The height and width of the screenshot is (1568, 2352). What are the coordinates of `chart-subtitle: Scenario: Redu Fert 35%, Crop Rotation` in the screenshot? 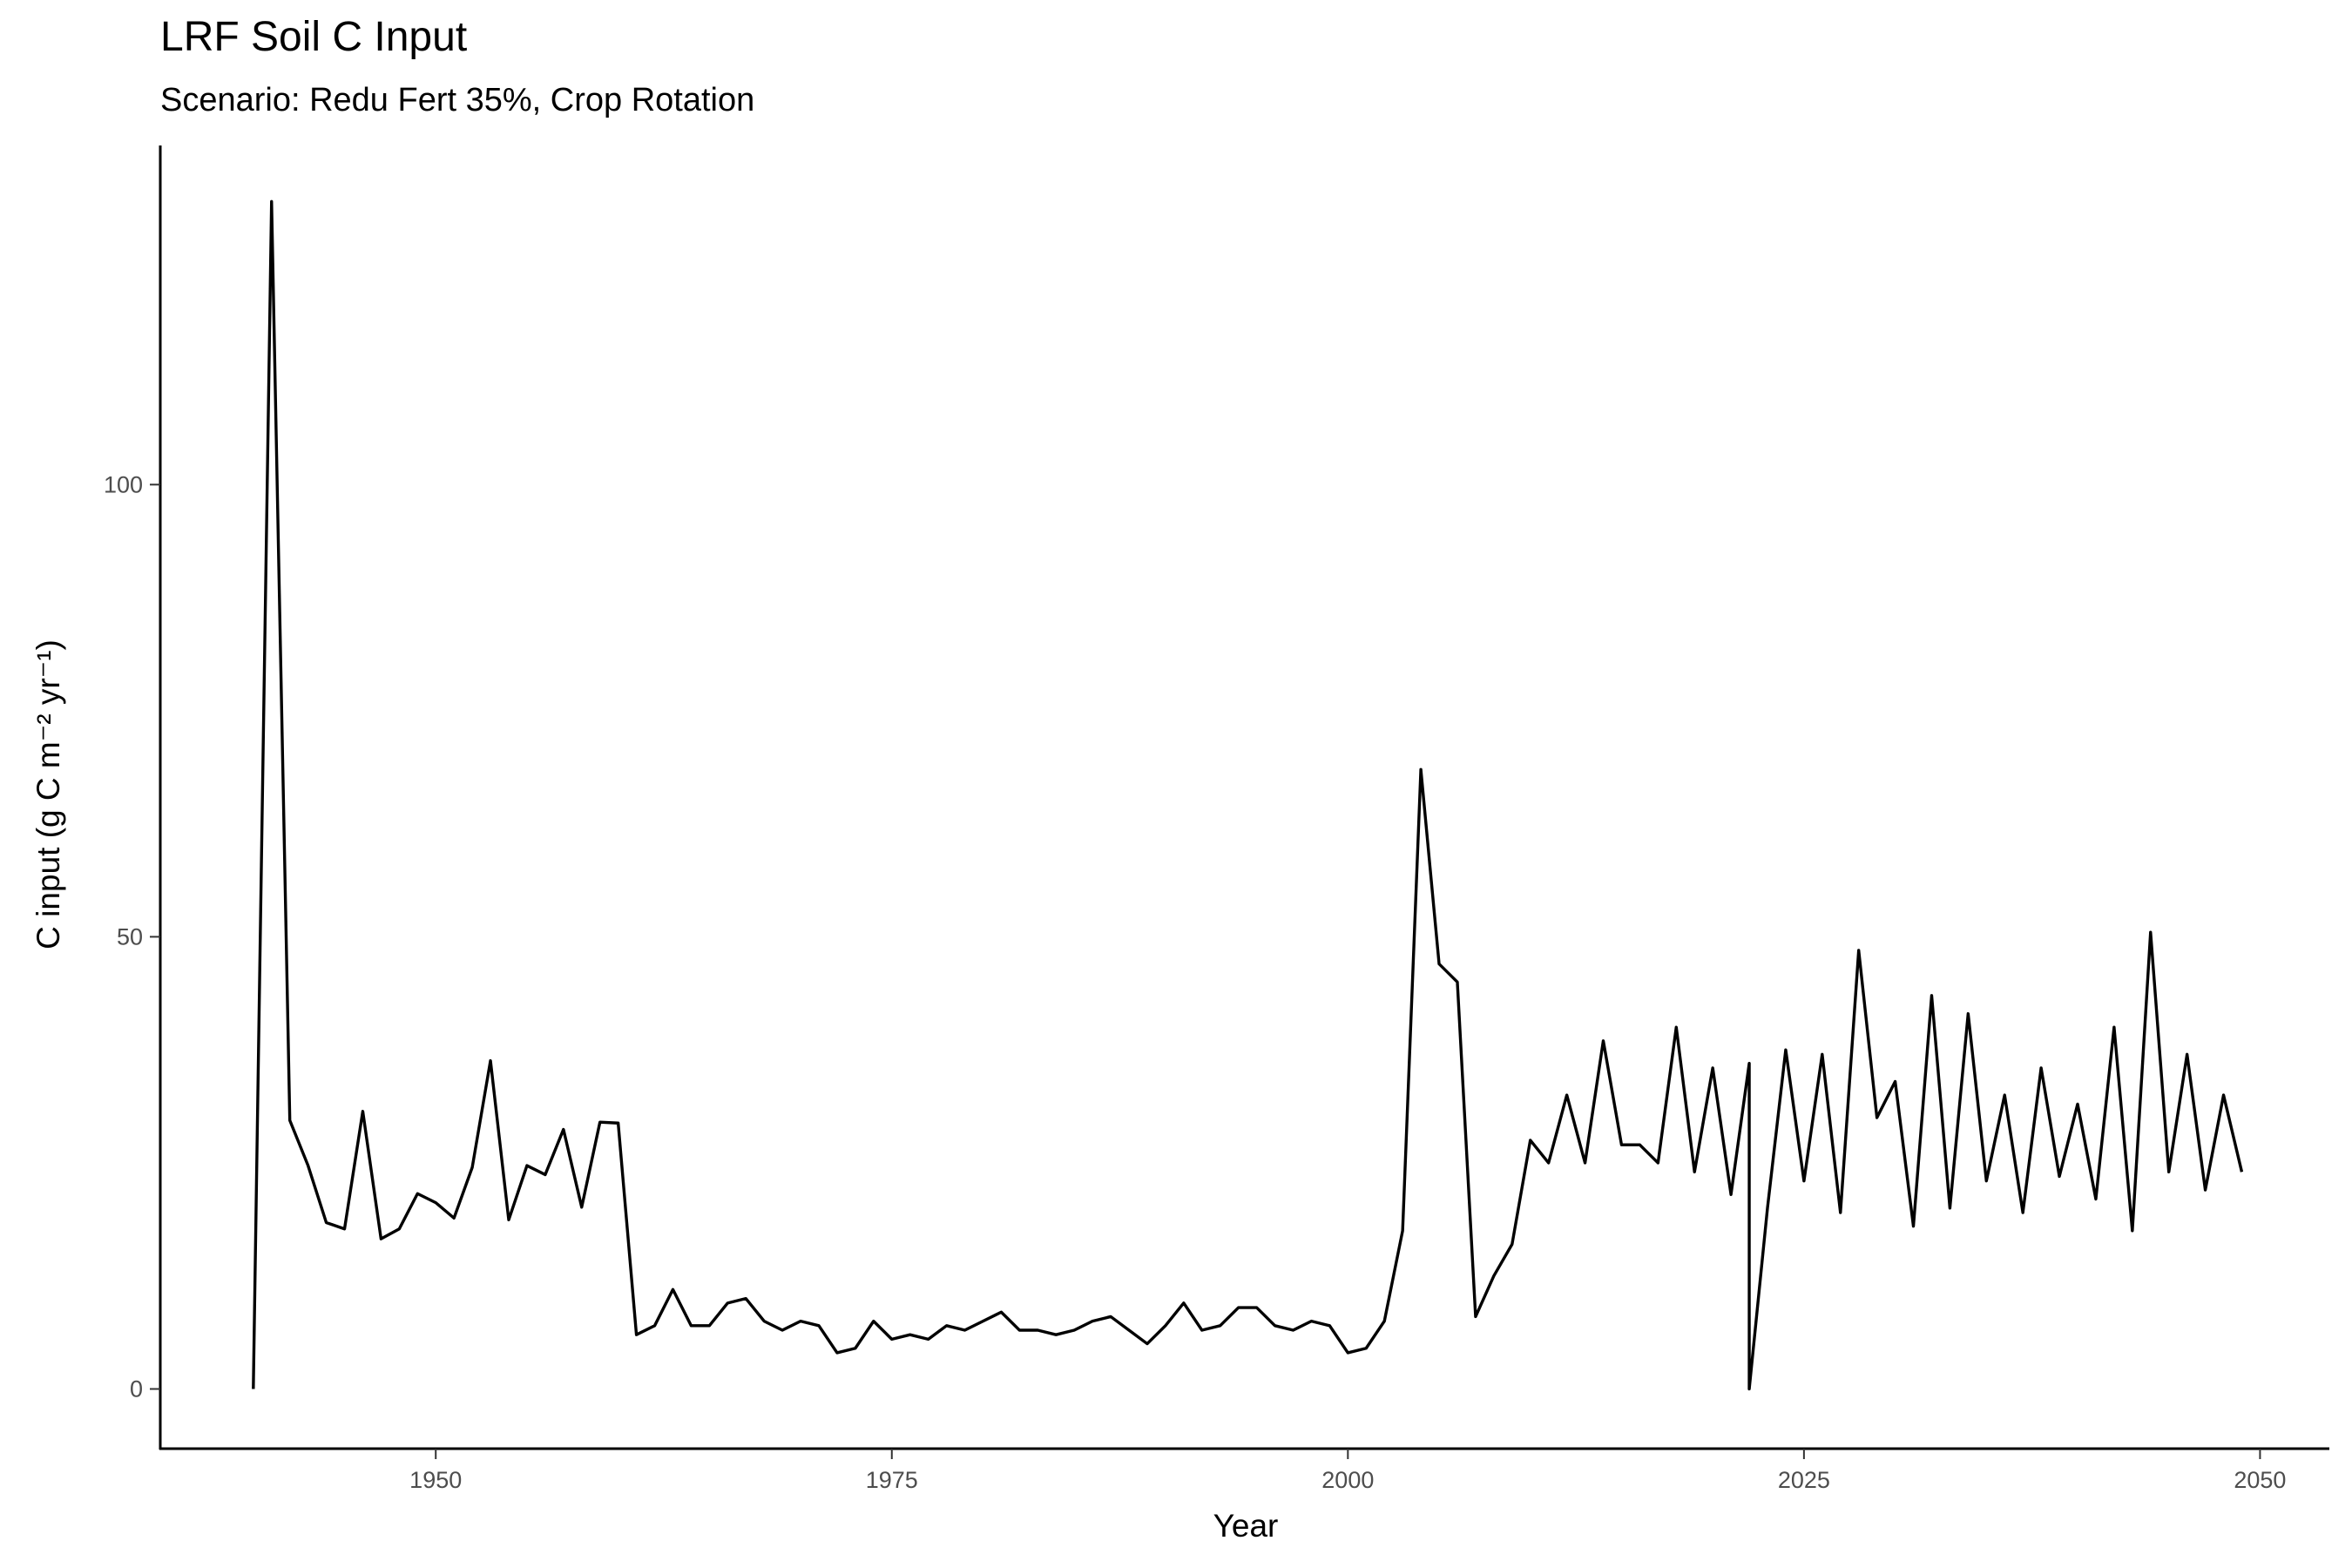 It's located at (457, 100).